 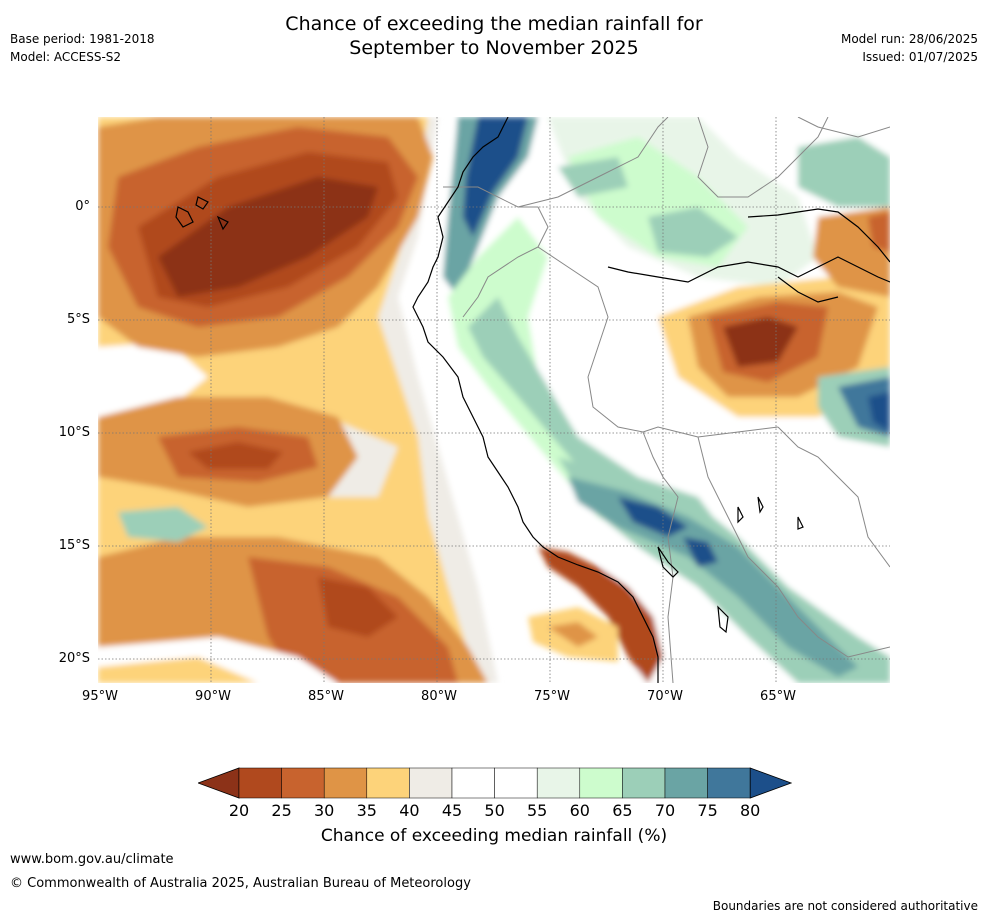 What do you see at coordinates (909, 48) in the screenshot?
I see `meta-right: Model run: 28/06/2025 Issued: 01/07/2025` at bounding box center [909, 48].